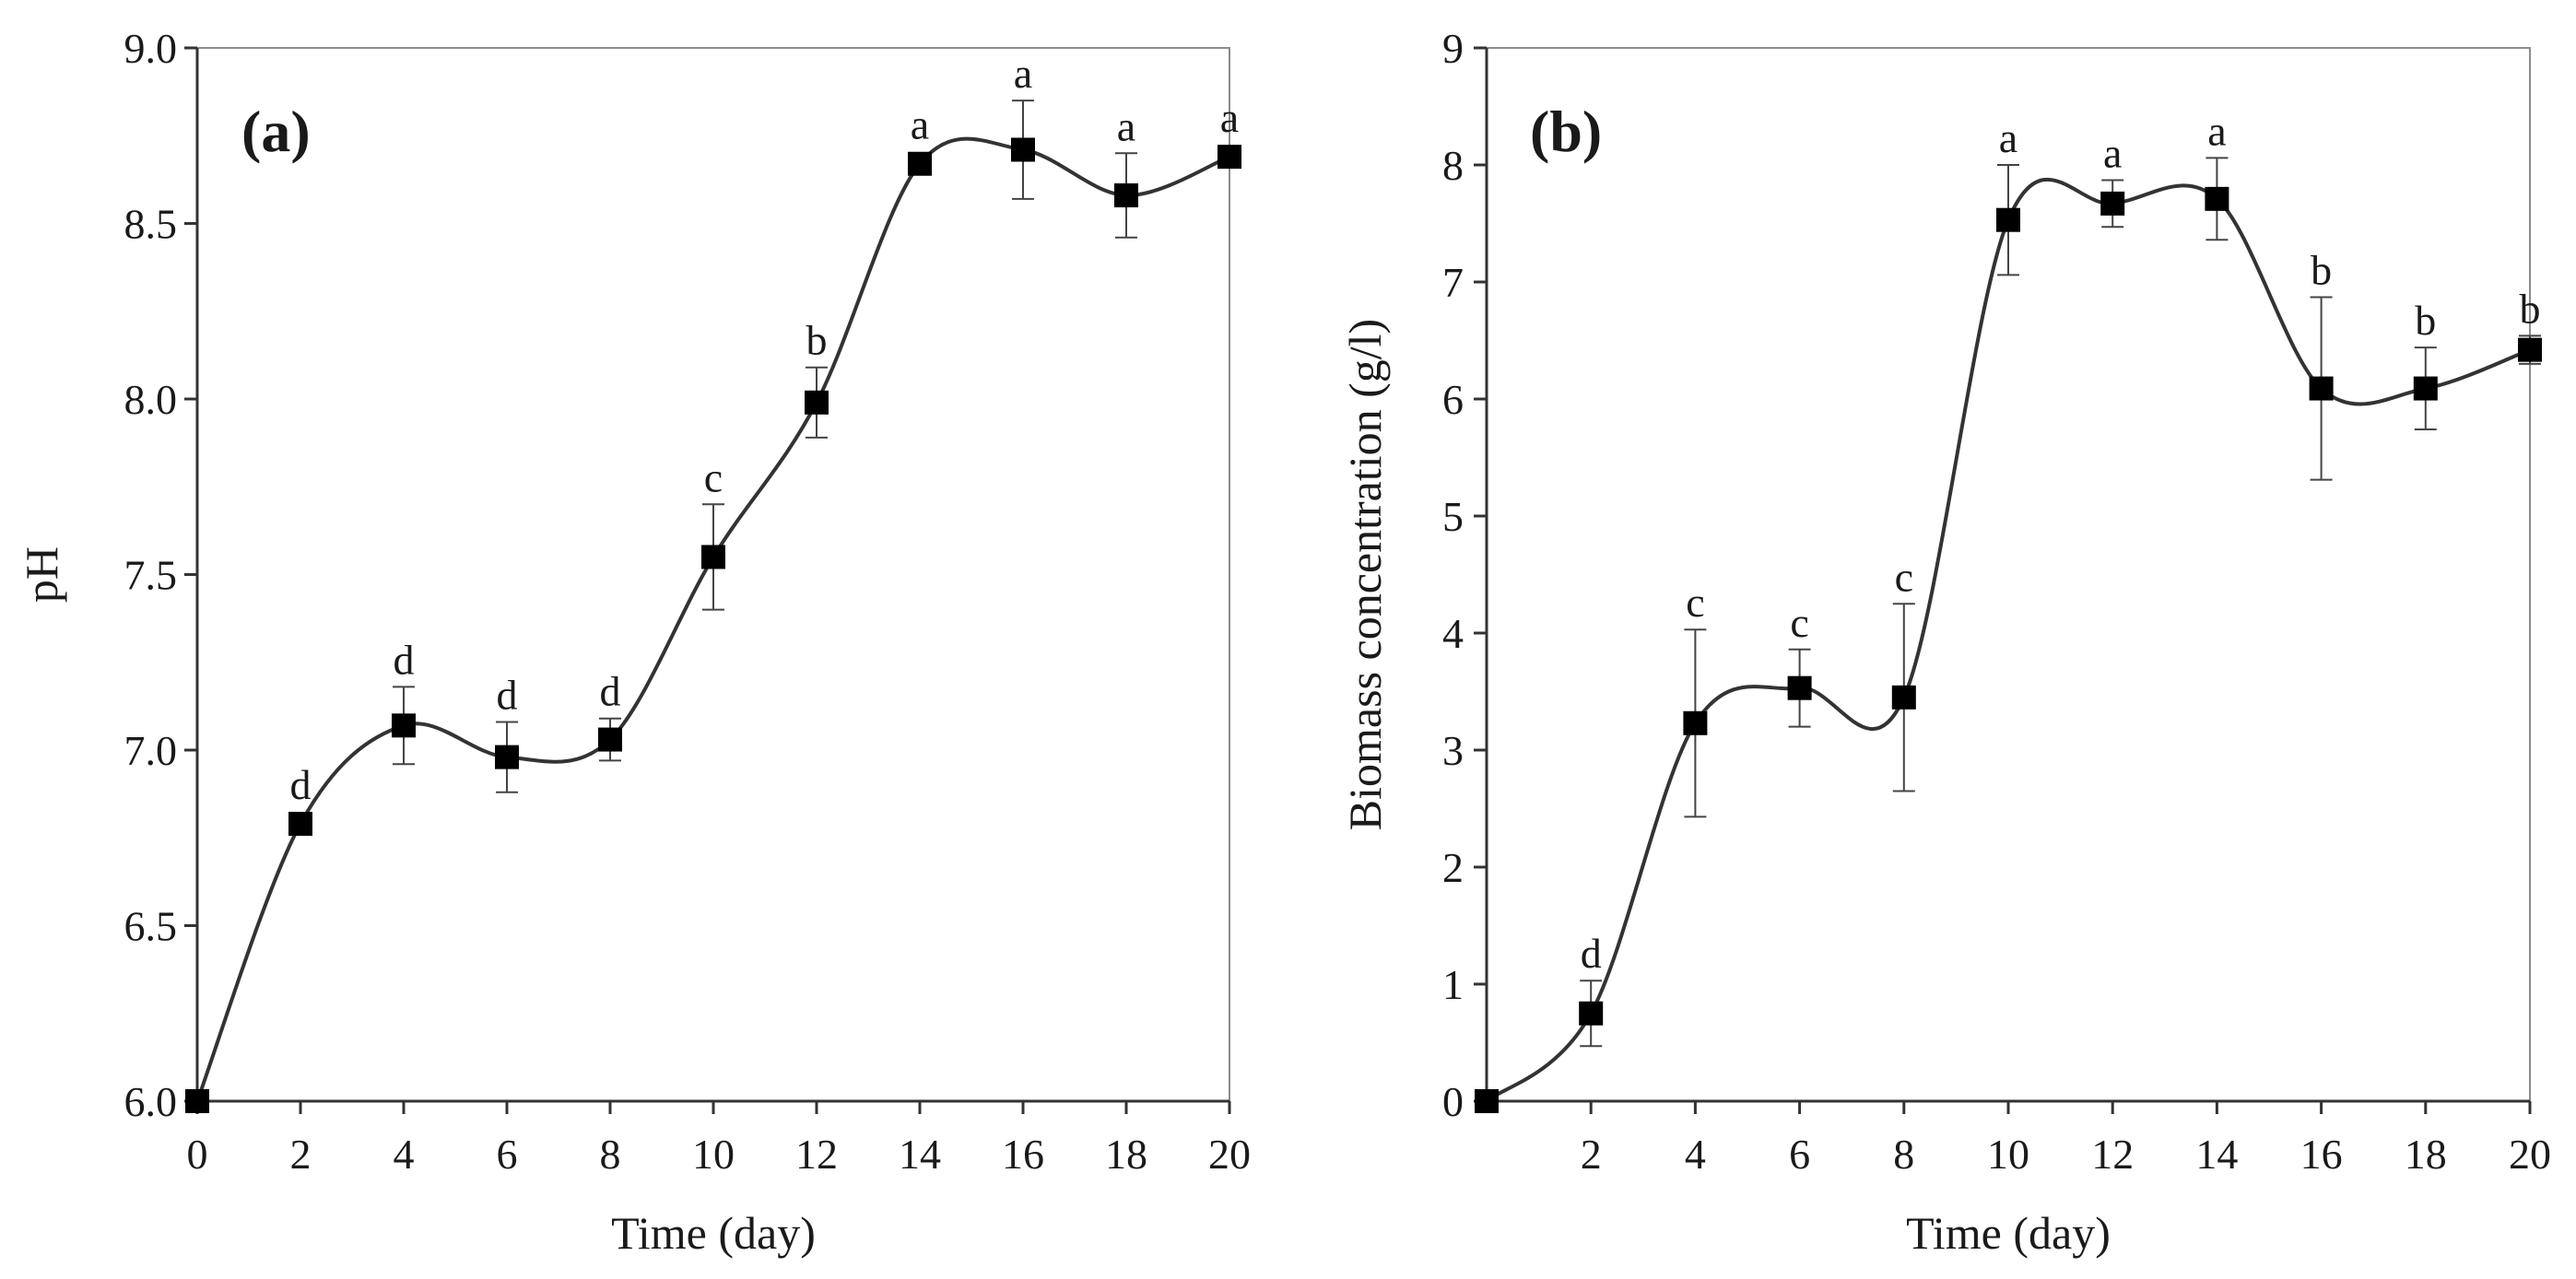 The image size is (2576, 1279). What do you see at coordinates (1453, 750) in the screenshot?
I see `y-tick-label: 3` at bounding box center [1453, 750].